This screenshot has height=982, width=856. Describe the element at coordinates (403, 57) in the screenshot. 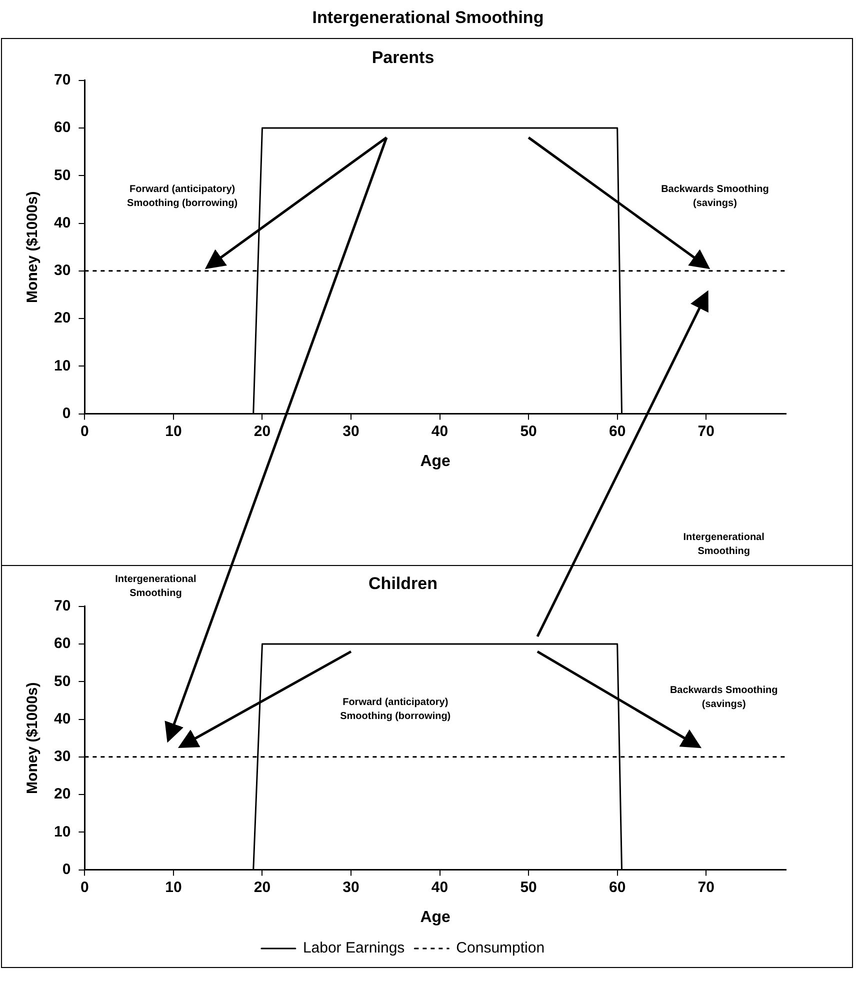

I see `chart-subtitle: Parents` at that location.